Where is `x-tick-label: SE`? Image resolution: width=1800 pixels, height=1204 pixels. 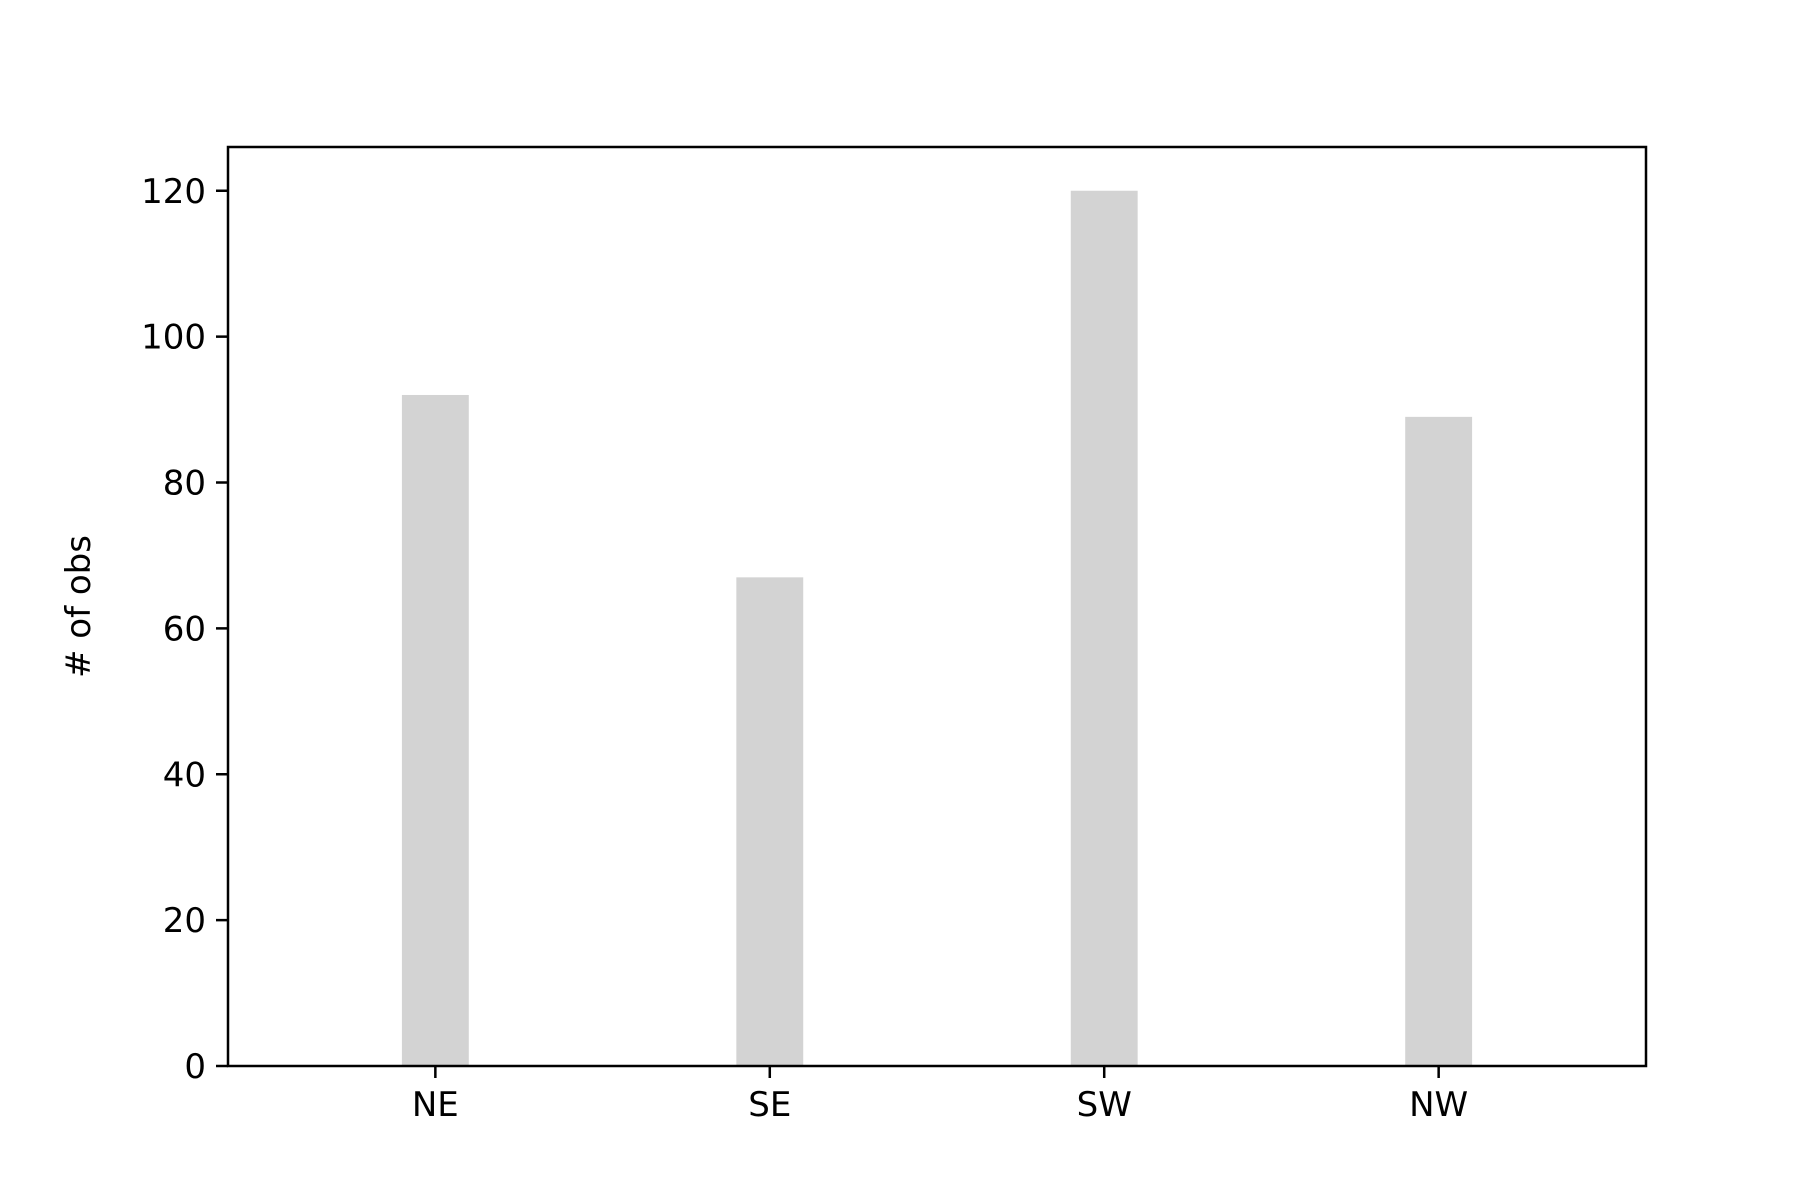
x-tick-label: SE is located at coordinates (769, 1105).